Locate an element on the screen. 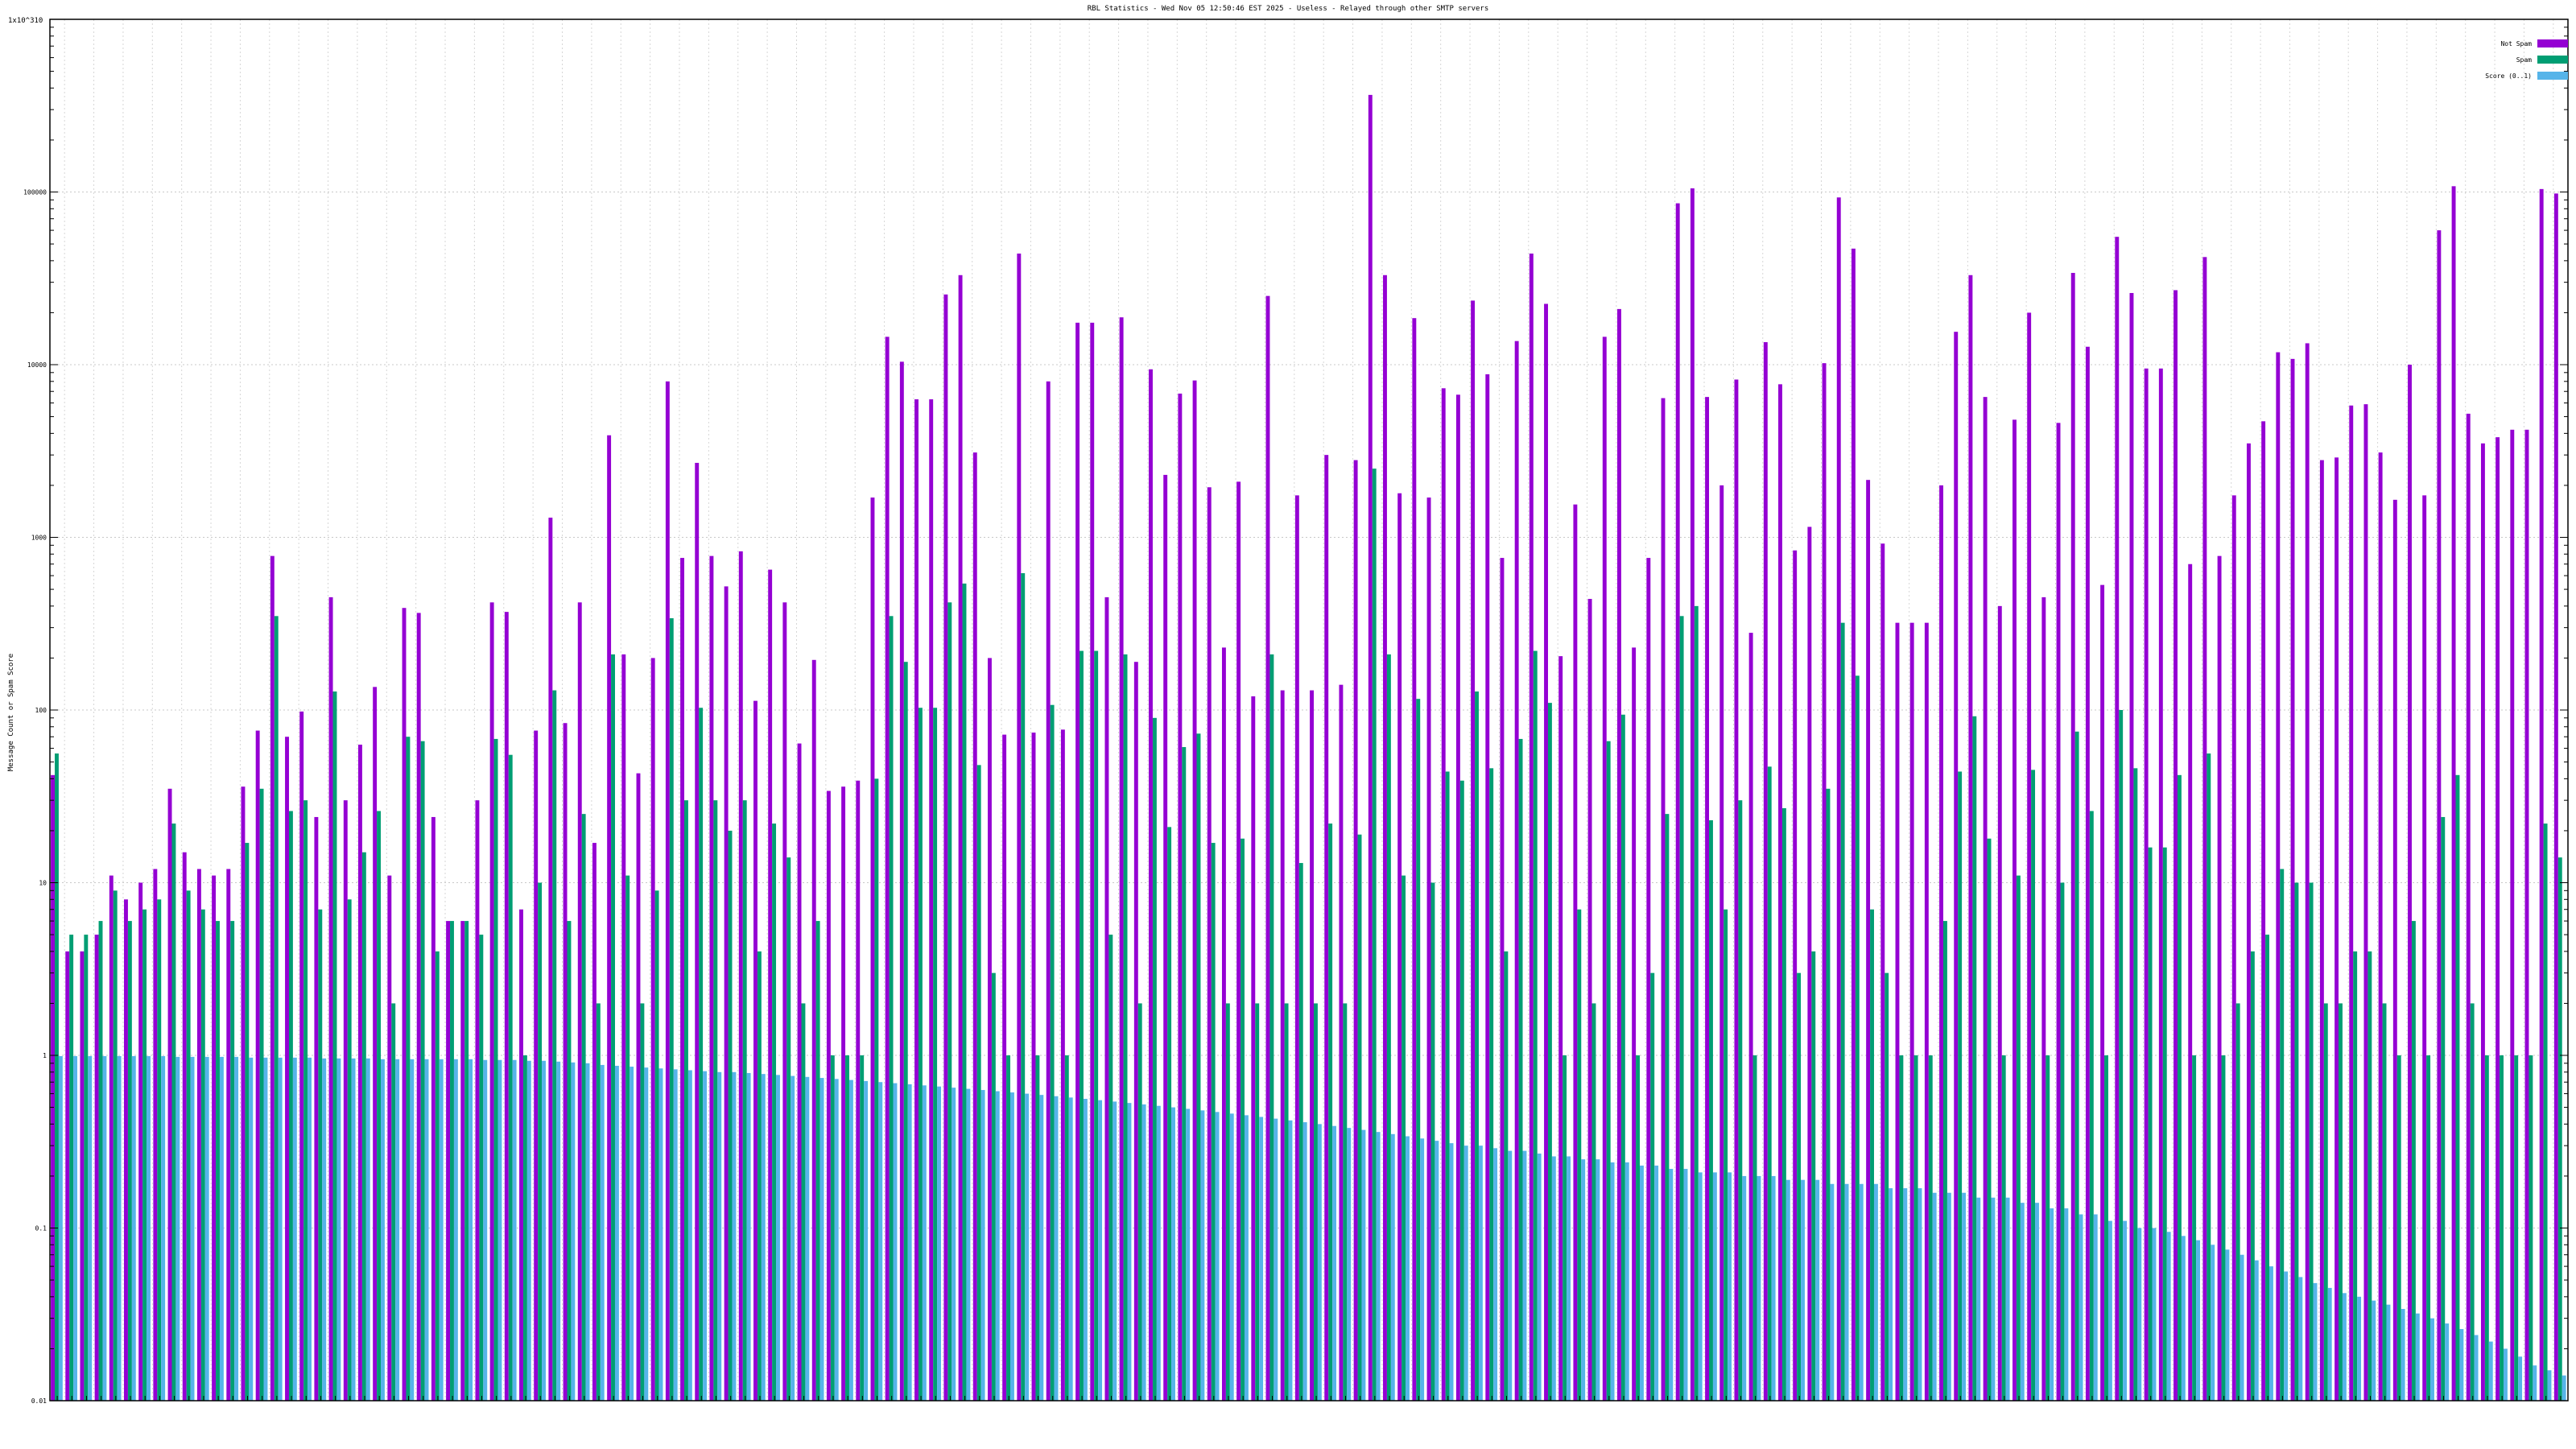 Image resolution: width=2576 pixels, height=1449 pixels. y-tick-label: 1000 is located at coordinates (39, 538).